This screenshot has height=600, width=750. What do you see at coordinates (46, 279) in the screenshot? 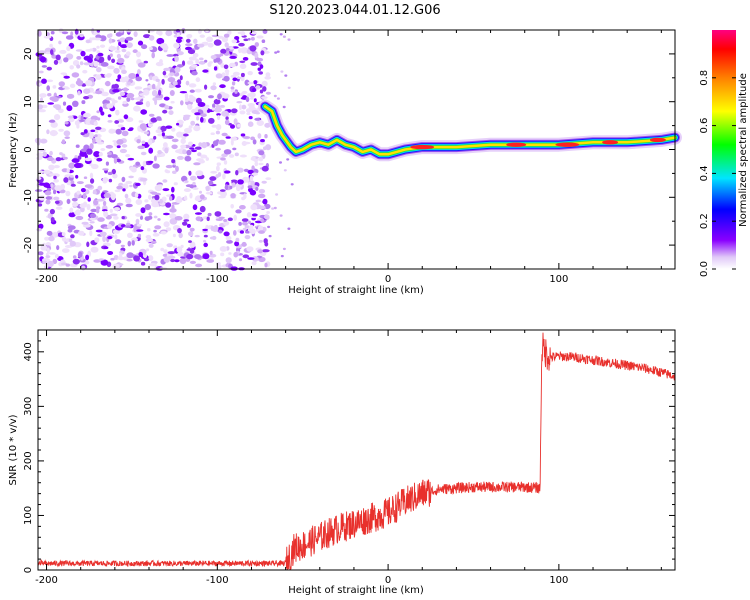
I see `x-tick-label: -200` at bounding box center [46, 279].